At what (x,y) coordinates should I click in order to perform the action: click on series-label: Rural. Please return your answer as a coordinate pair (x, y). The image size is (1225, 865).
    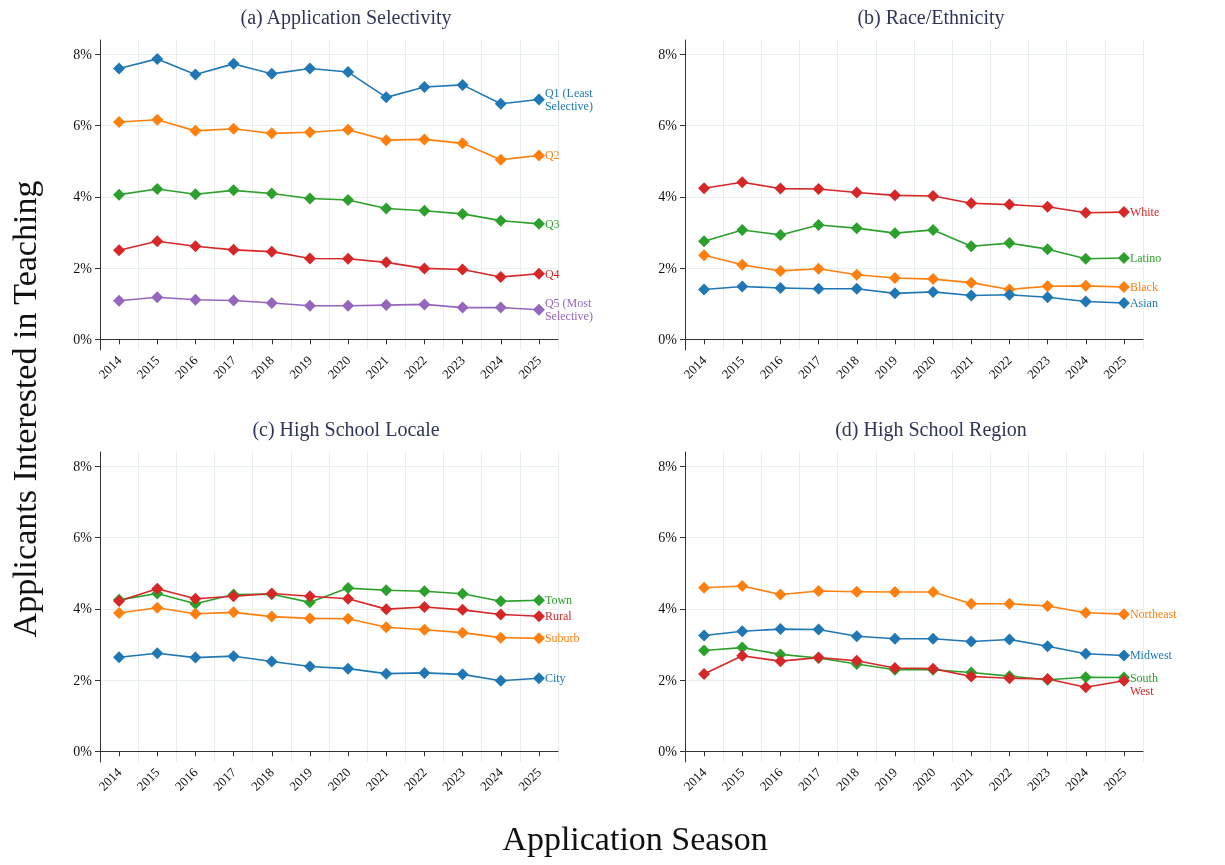
    Looking at the image, I should click on (558, 616).